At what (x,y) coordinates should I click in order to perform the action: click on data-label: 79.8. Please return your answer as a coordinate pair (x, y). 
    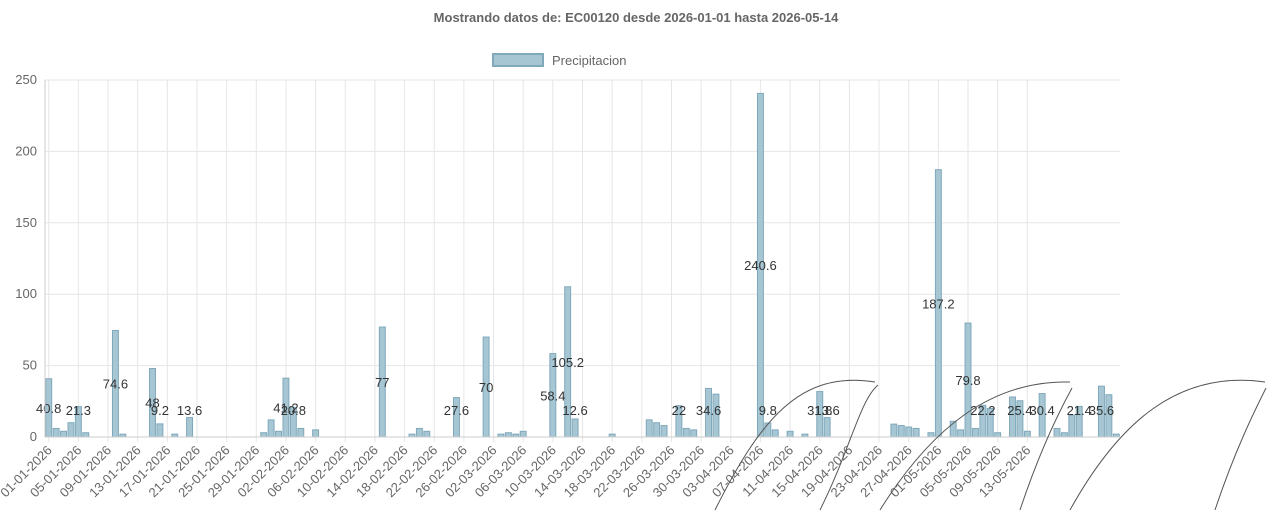
    Looking at the image, I should click on (967, 380).